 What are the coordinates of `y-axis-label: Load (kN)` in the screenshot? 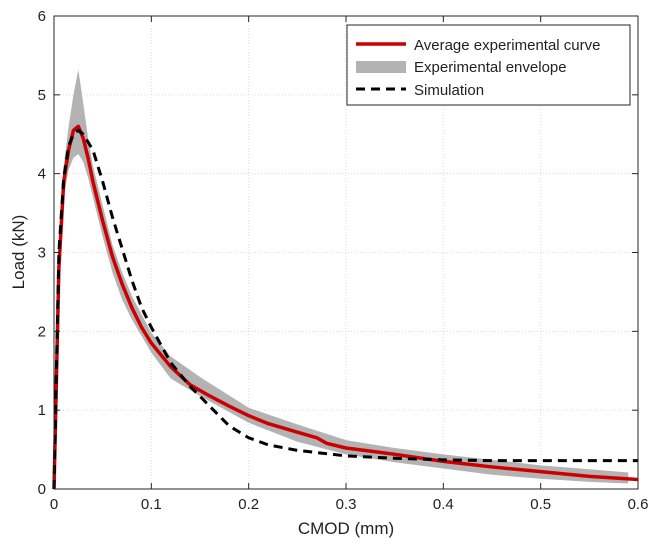 It's located at (18, 252).